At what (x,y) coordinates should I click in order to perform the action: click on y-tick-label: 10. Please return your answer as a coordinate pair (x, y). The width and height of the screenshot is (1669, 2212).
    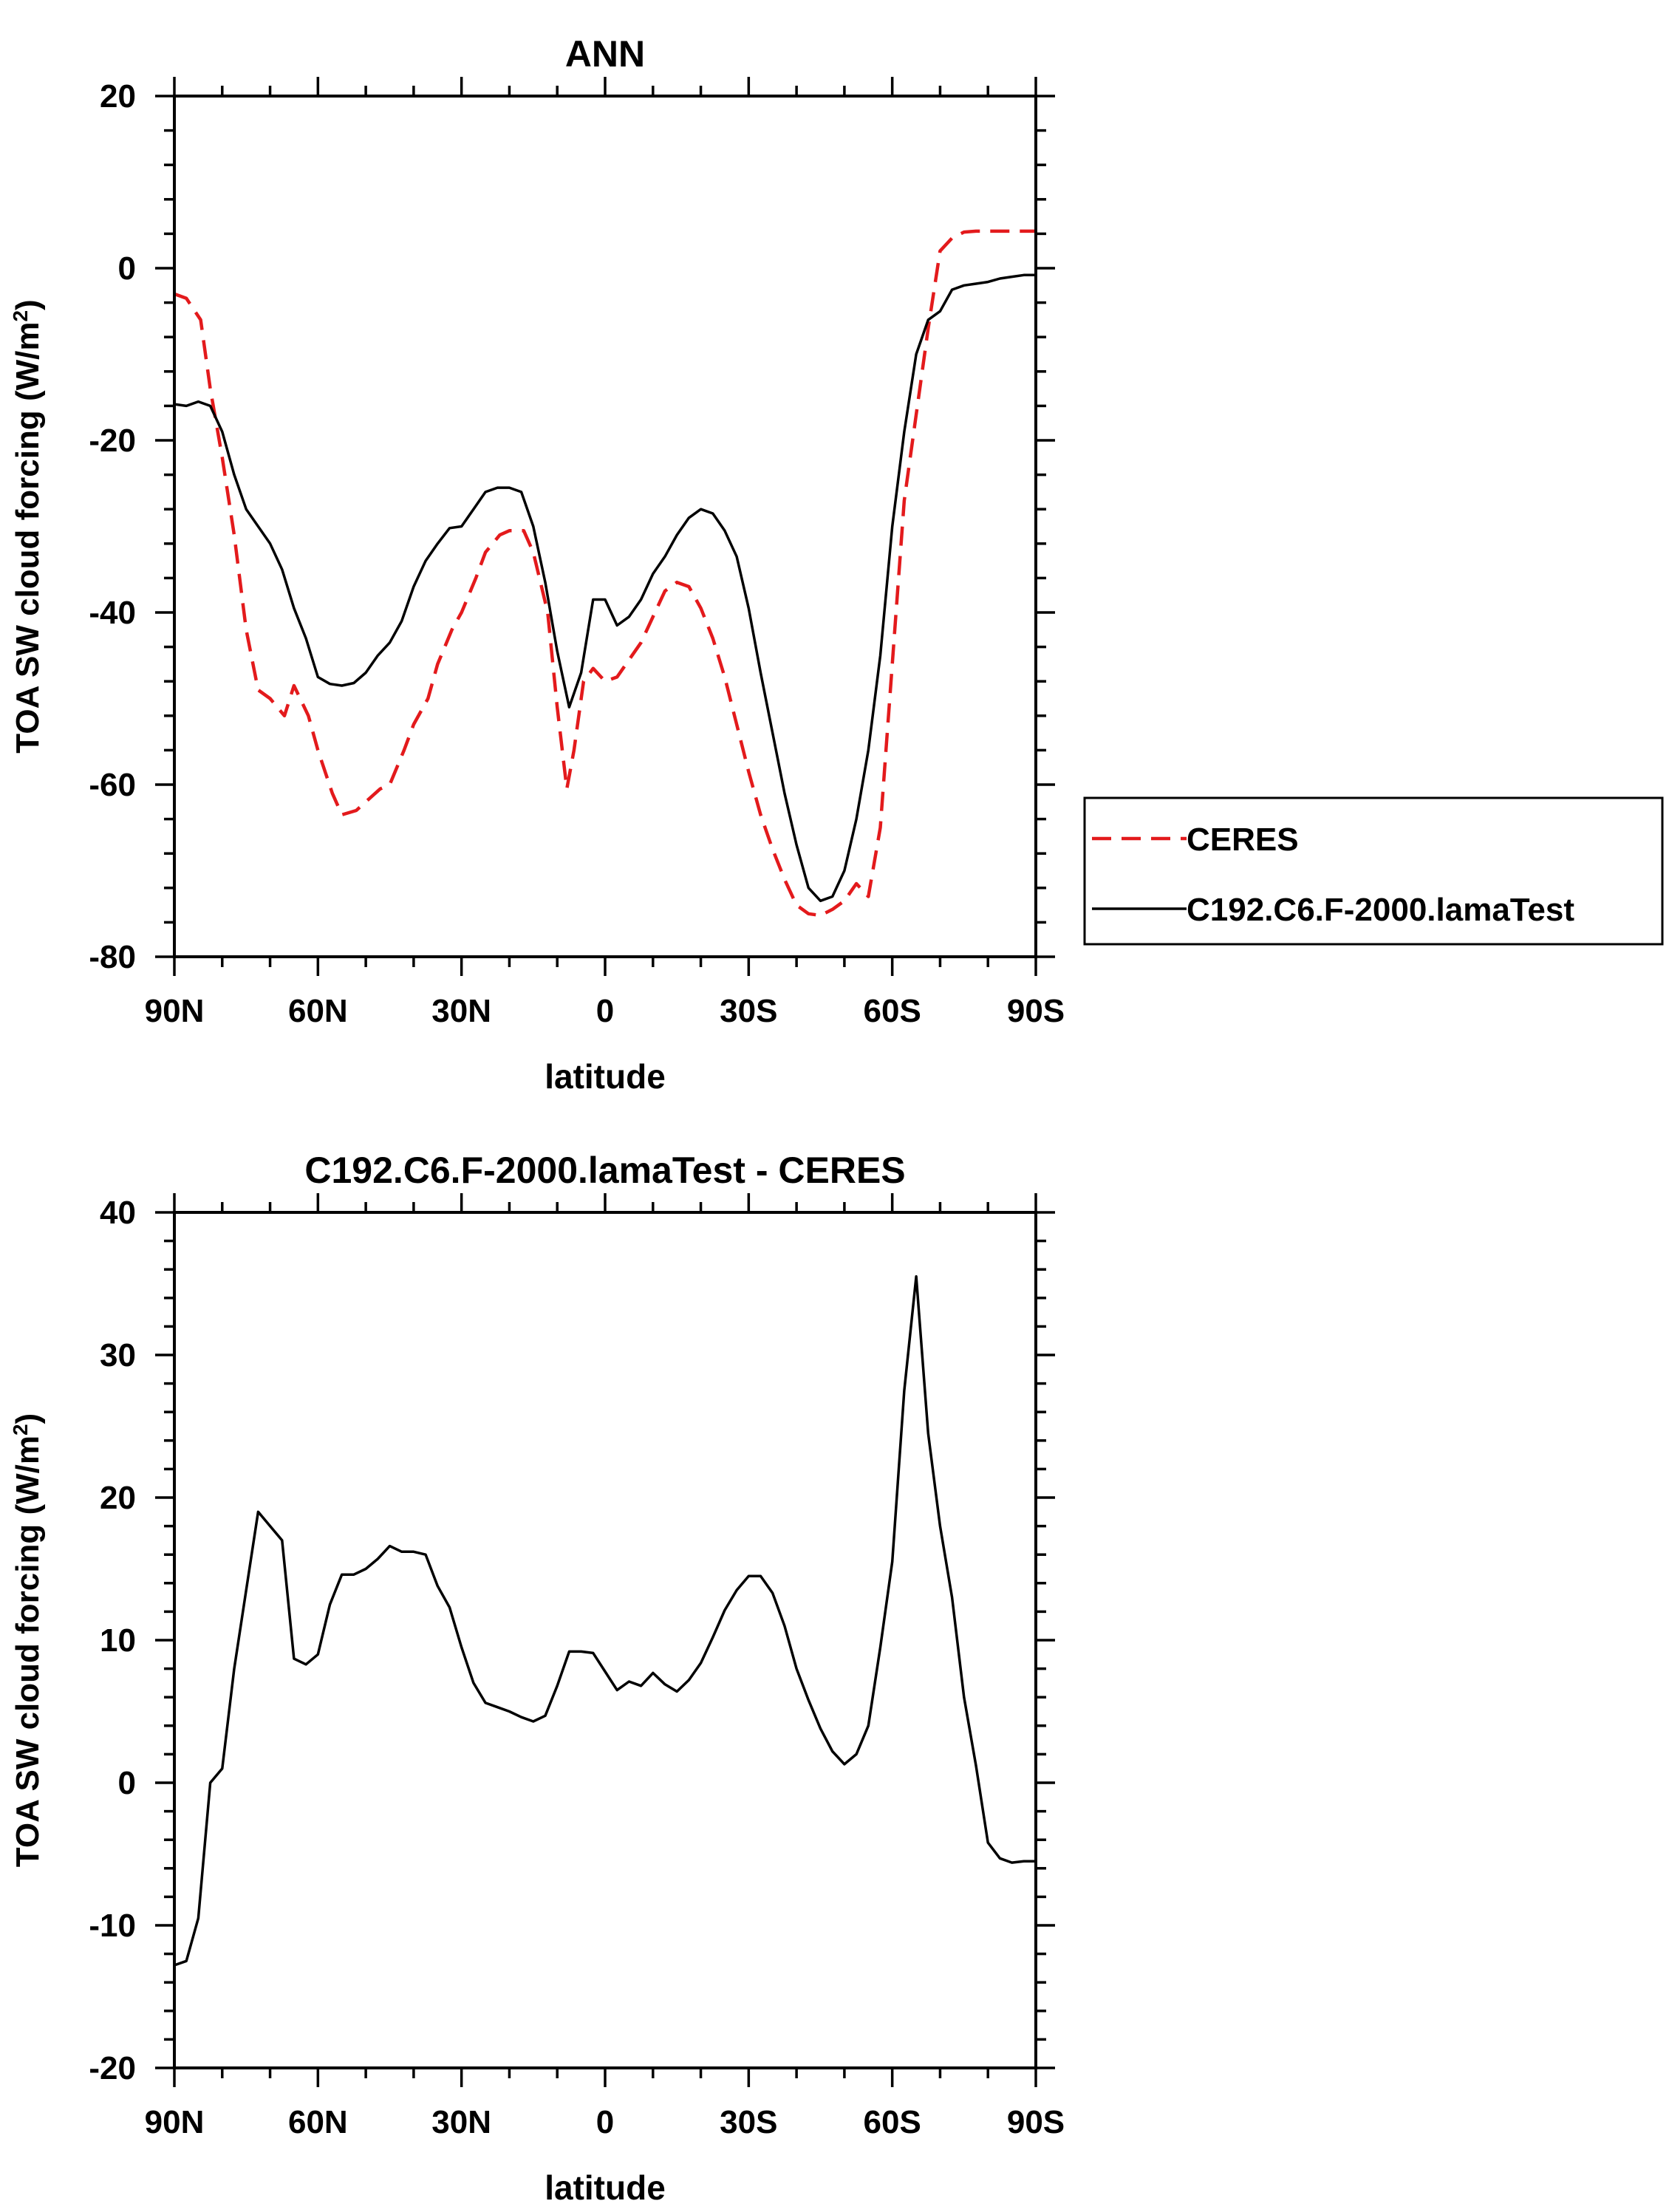
    Looking at the image, I should click on (118, 1641).